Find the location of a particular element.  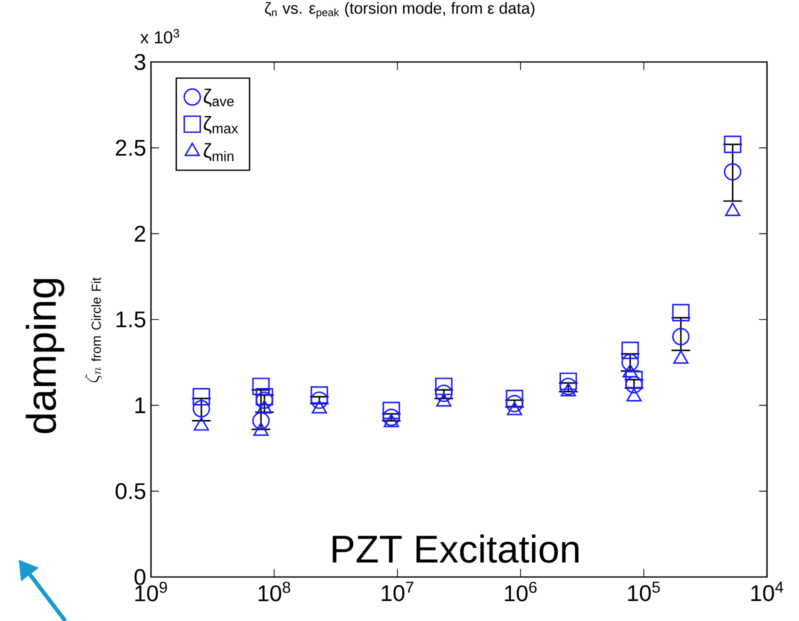

legend-label: ζ$_{max}$ is located at coordinates (221, 125).